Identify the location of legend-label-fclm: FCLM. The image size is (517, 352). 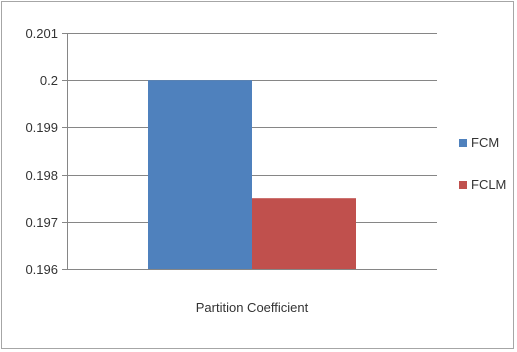
(488, 184).